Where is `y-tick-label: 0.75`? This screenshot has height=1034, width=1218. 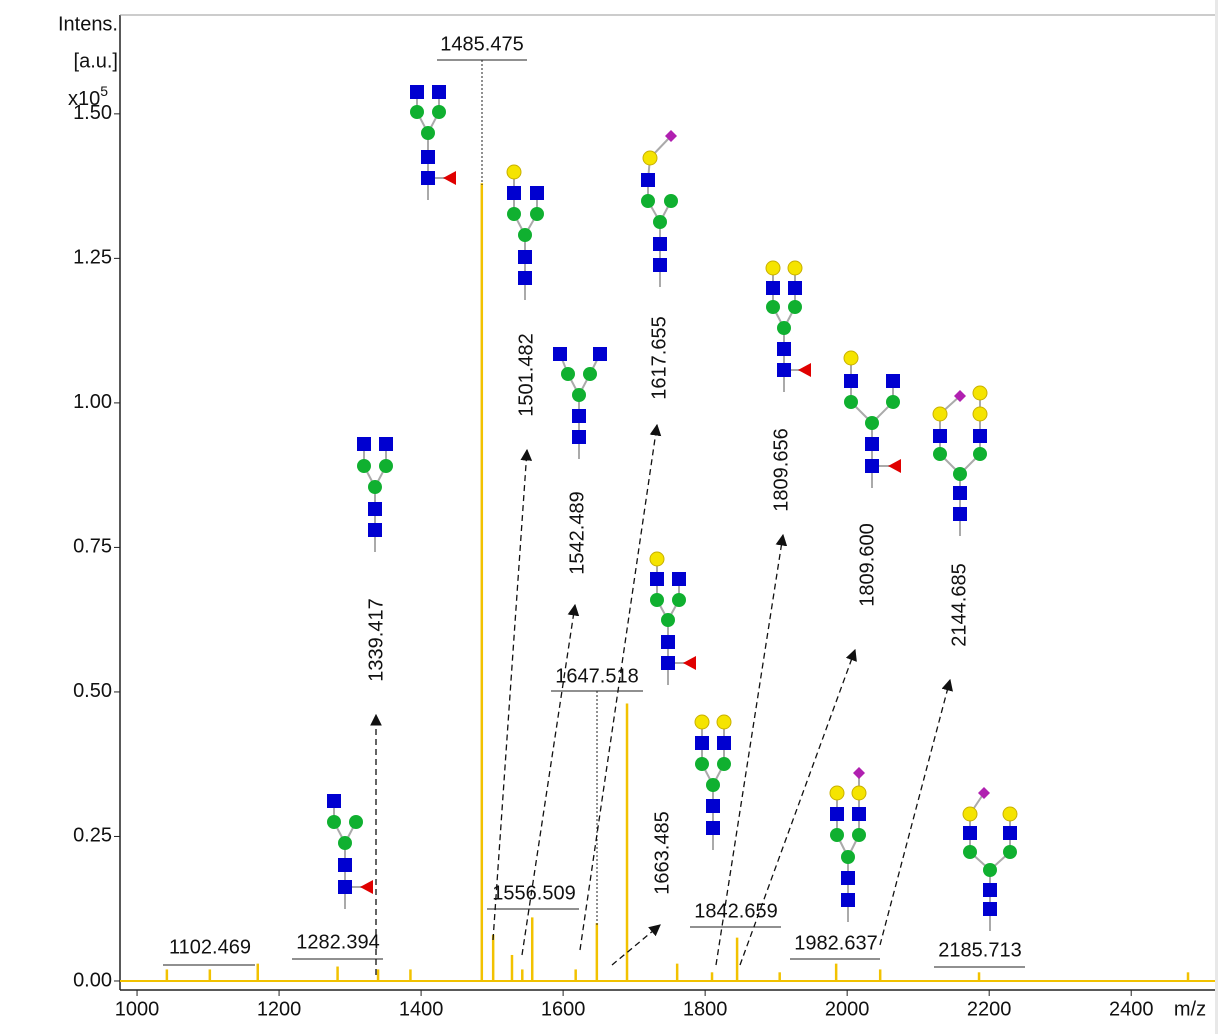
y-tick-label: 0.75 is located at coordinates (92, 547).